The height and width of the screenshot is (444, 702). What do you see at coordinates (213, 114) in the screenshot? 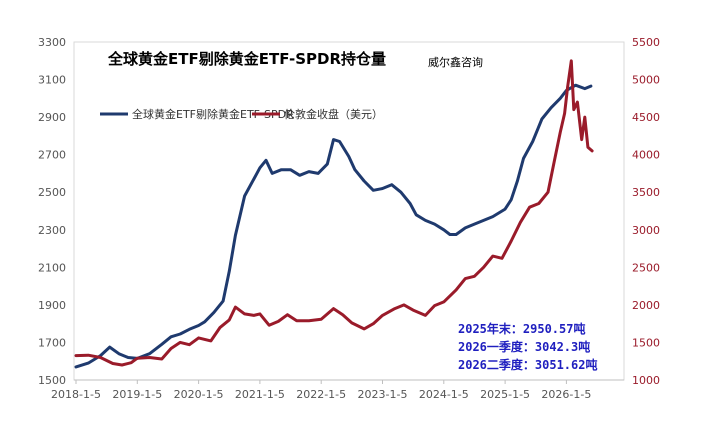
I see `legend-label-1: 全球黄金ETF剔除黄金ETF-SPDR` at bounding box center [213, 114].